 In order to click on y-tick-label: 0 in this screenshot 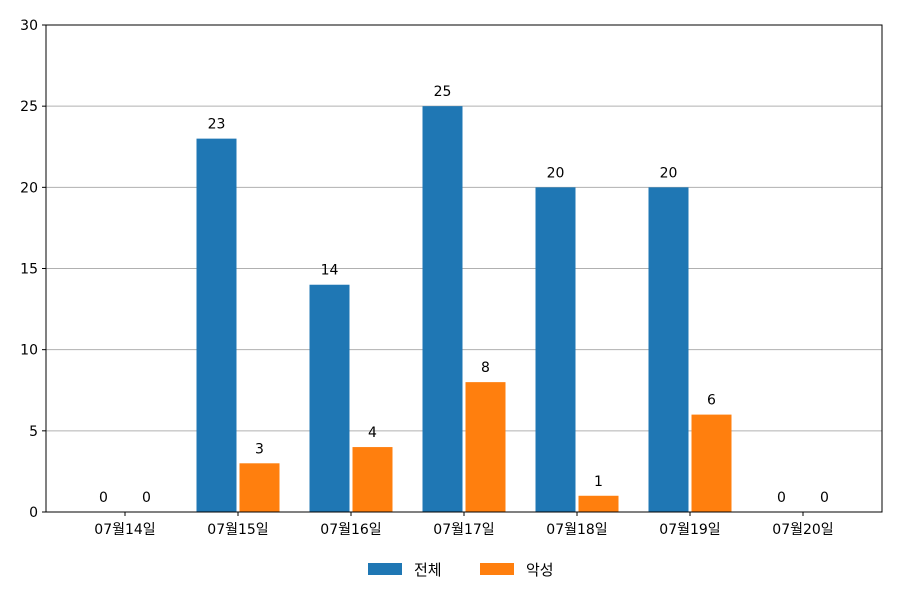, I will do `click(33, 513)`.